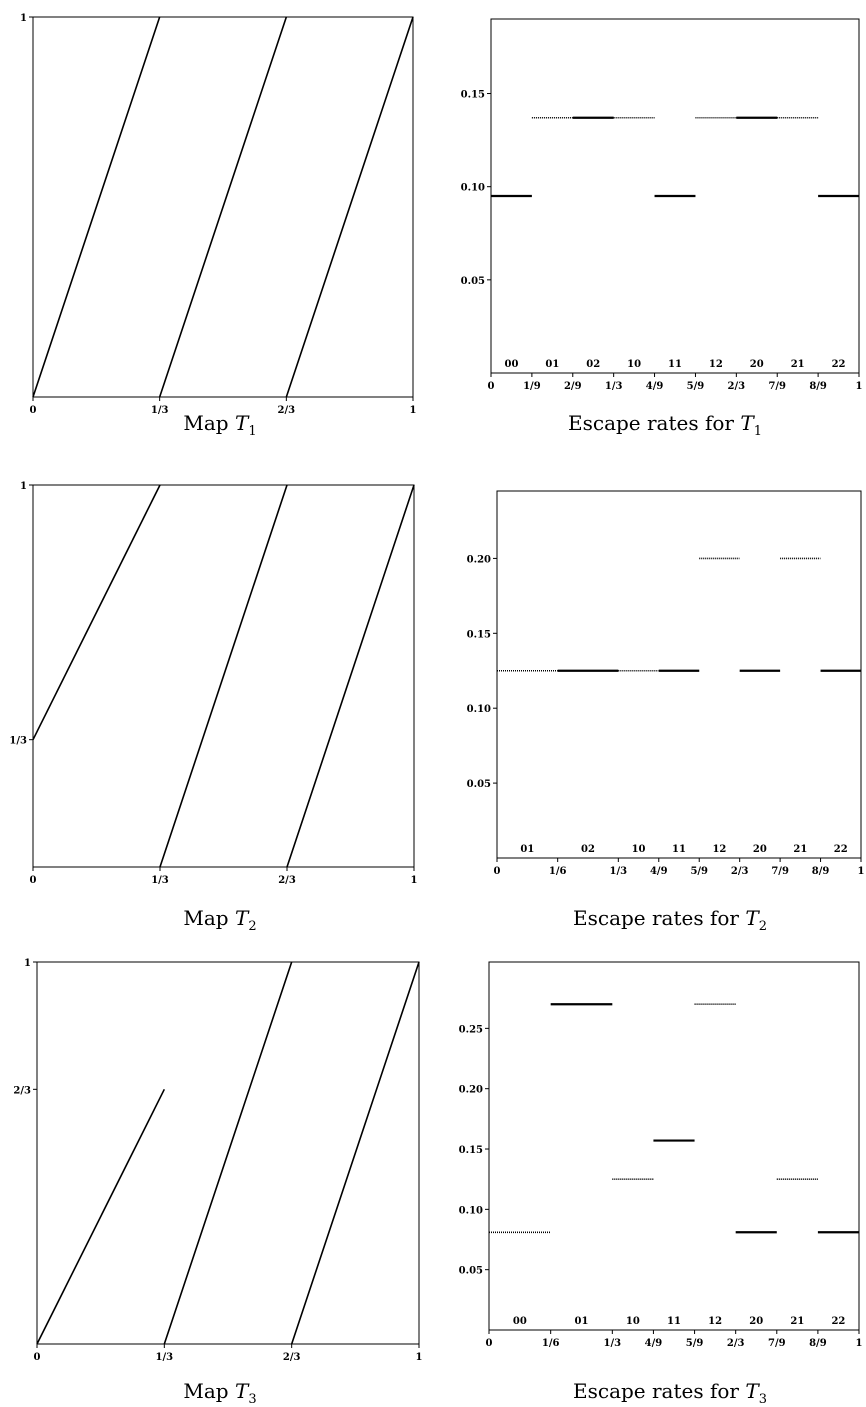 This screenshot has width=866, height=1407. What do you see at coordinates (471, 1029) in the screenshot?
I see `y-tick-label: 0.25` at bounding box center [471, 1029].